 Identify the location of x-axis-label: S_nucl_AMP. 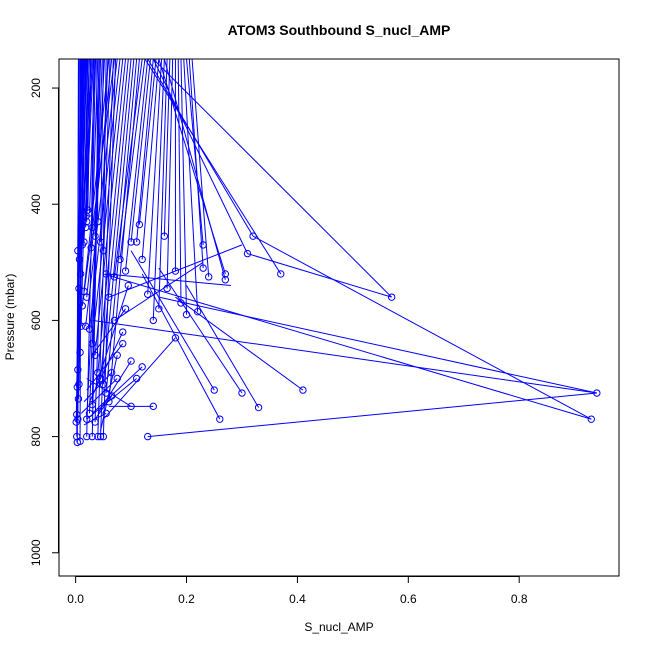
(338, 627).